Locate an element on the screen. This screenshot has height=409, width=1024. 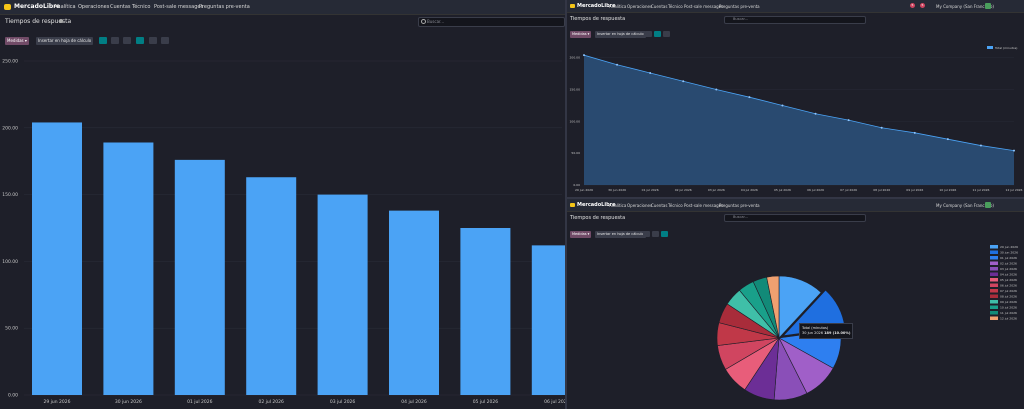
legend-label: 02 jul 2026 is located at coordinates (1008, 264).